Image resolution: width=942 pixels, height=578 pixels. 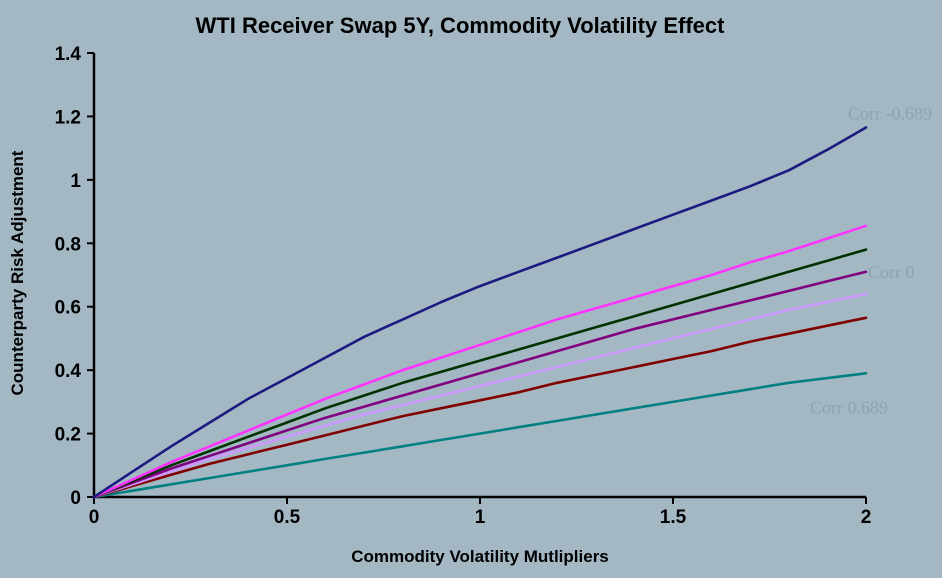 I want to click on x-tick-label: 0, so click(x=94, y=517).